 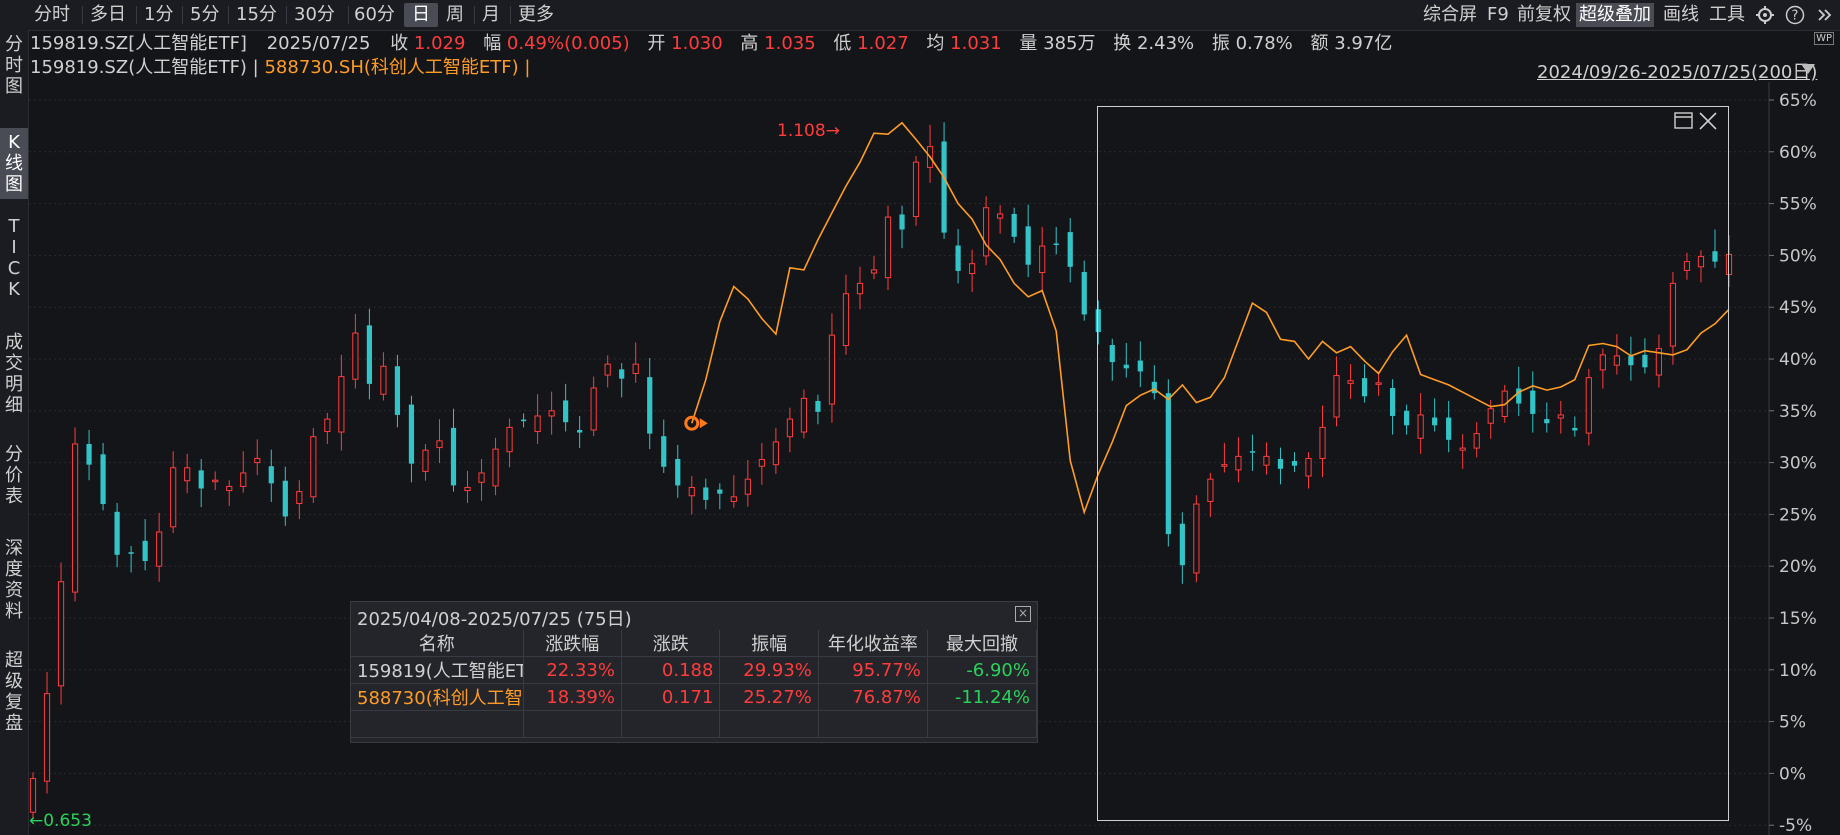 What do you see at coordinates (144, 67) in the screenshot?
I see `overlay-main-security: 159819.SZ(人工智能ETF) |` at bounding box center [144, 67].